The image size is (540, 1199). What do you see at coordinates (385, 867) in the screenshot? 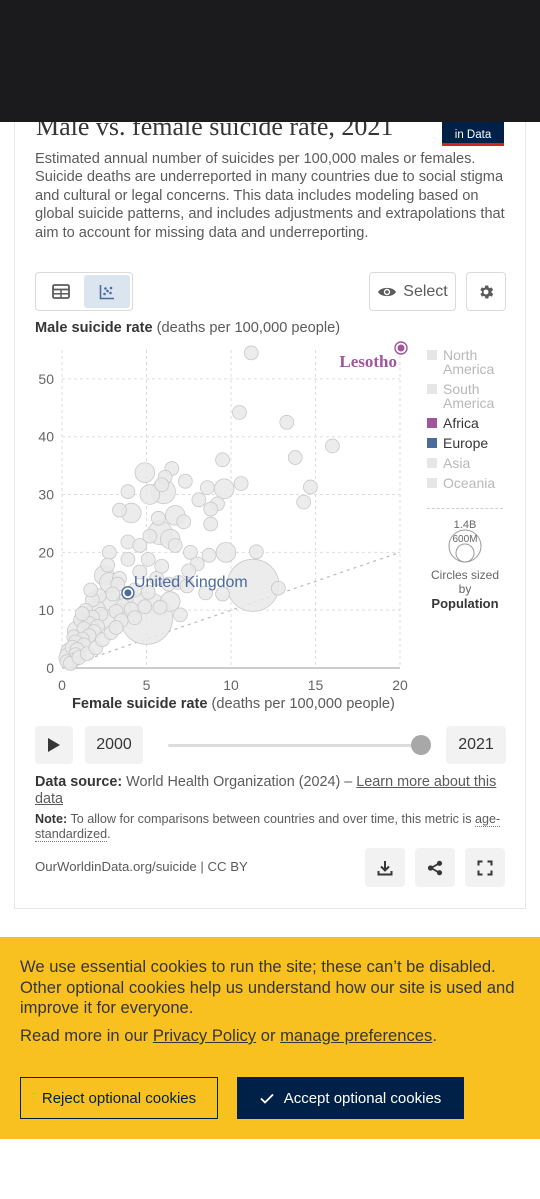
I see `download-button` at bounding box center [385, 867].